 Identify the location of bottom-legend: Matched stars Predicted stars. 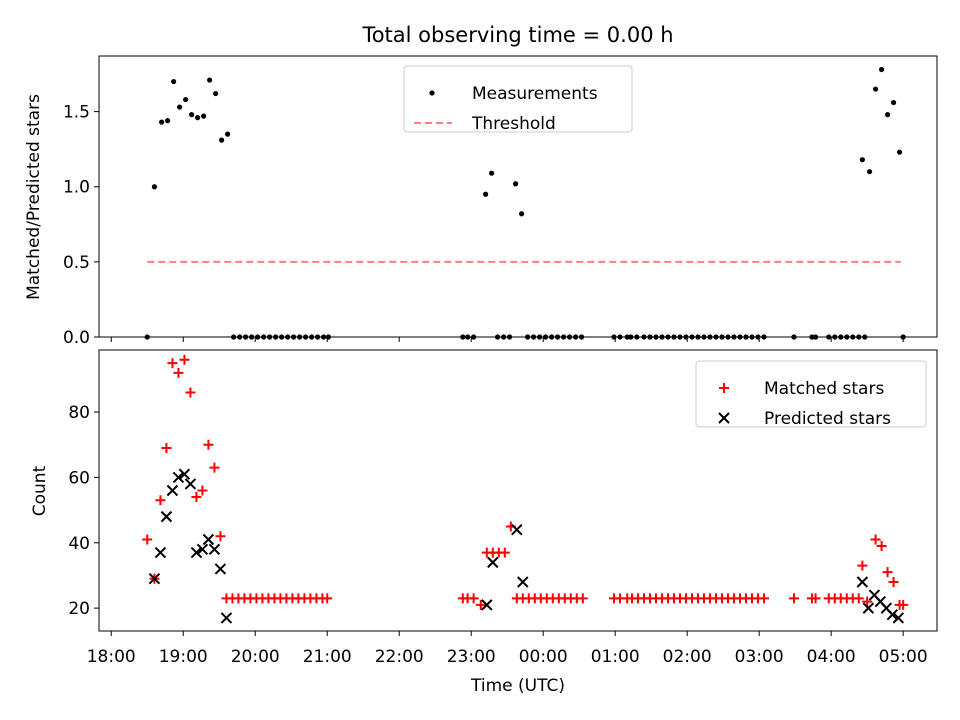
(811, 394).